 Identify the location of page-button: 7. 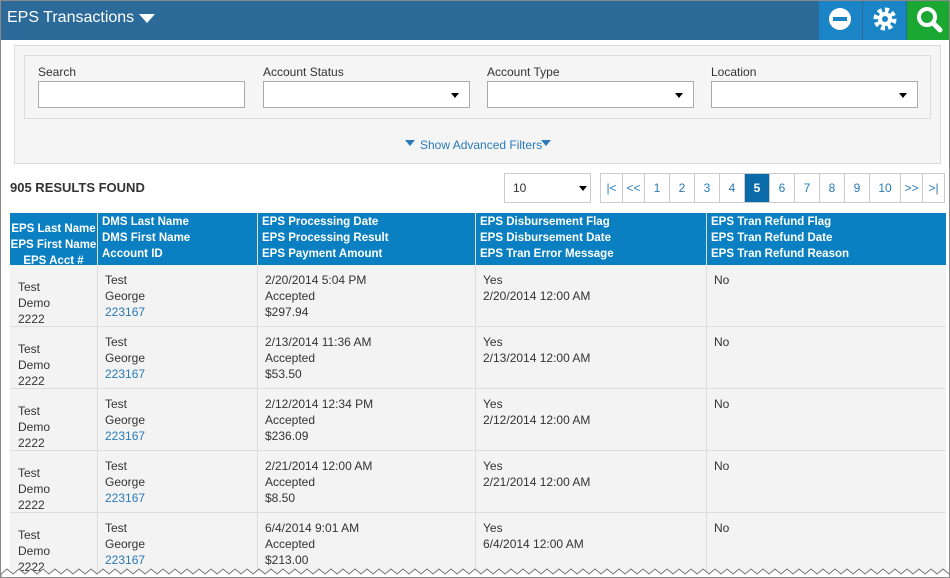
(807, 188).